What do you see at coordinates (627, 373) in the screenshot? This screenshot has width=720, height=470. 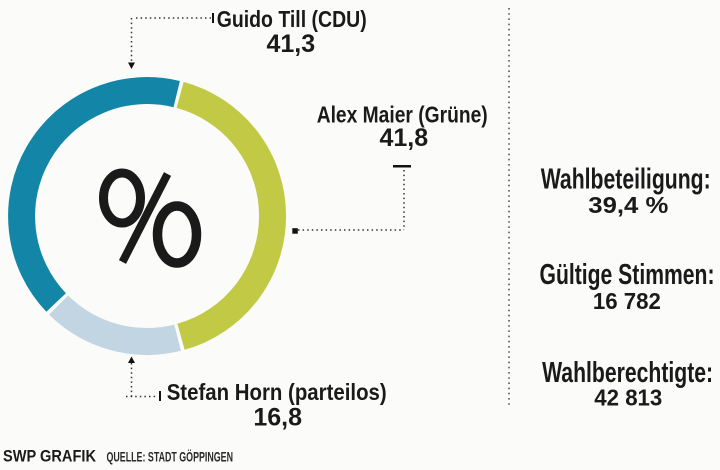 I see `svg-text: Wahlberechtigte:` at bounding box center [627, 373].